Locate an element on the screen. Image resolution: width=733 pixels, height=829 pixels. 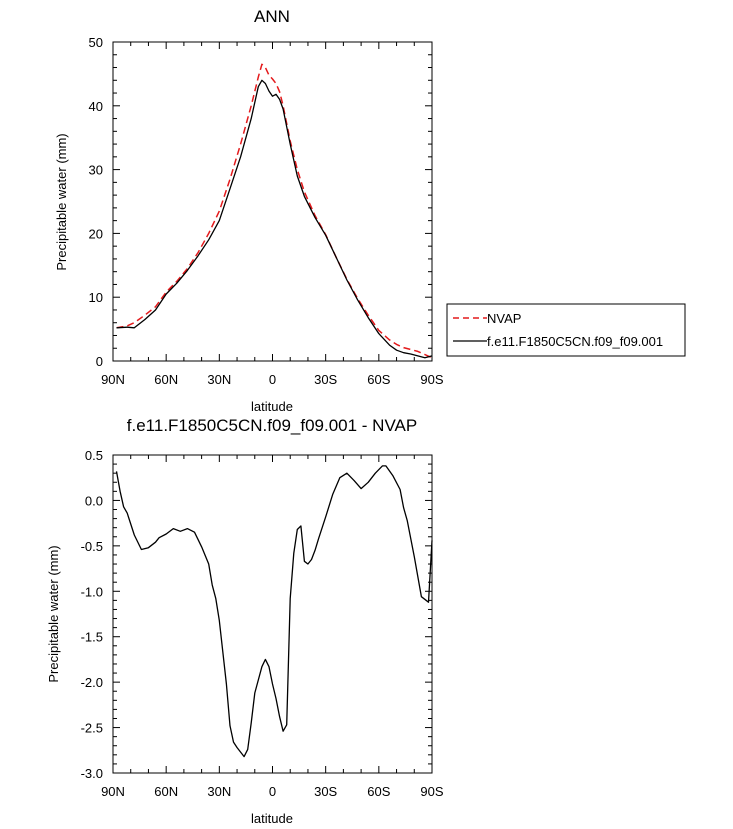
legend: NVAP f.e11.F1850C5CN.f09_f09.001 is located at coordinates (566, 330).